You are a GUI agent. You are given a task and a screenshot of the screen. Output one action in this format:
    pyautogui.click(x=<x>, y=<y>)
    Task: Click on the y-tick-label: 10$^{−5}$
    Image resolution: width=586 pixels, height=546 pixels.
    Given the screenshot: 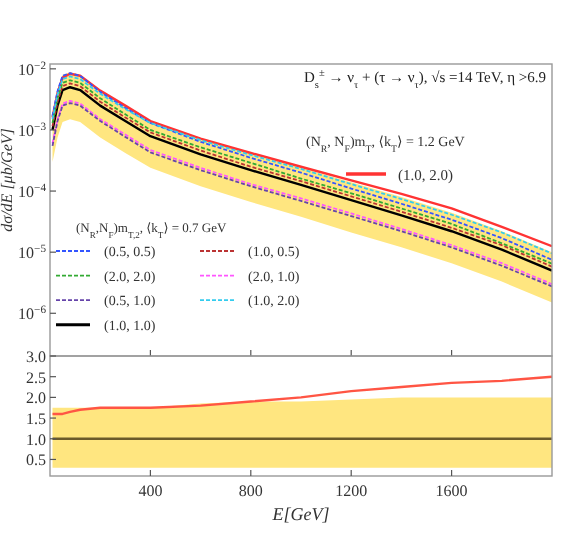 What is the action you would take?
    pyautogui.click(x=32, y=253)
    